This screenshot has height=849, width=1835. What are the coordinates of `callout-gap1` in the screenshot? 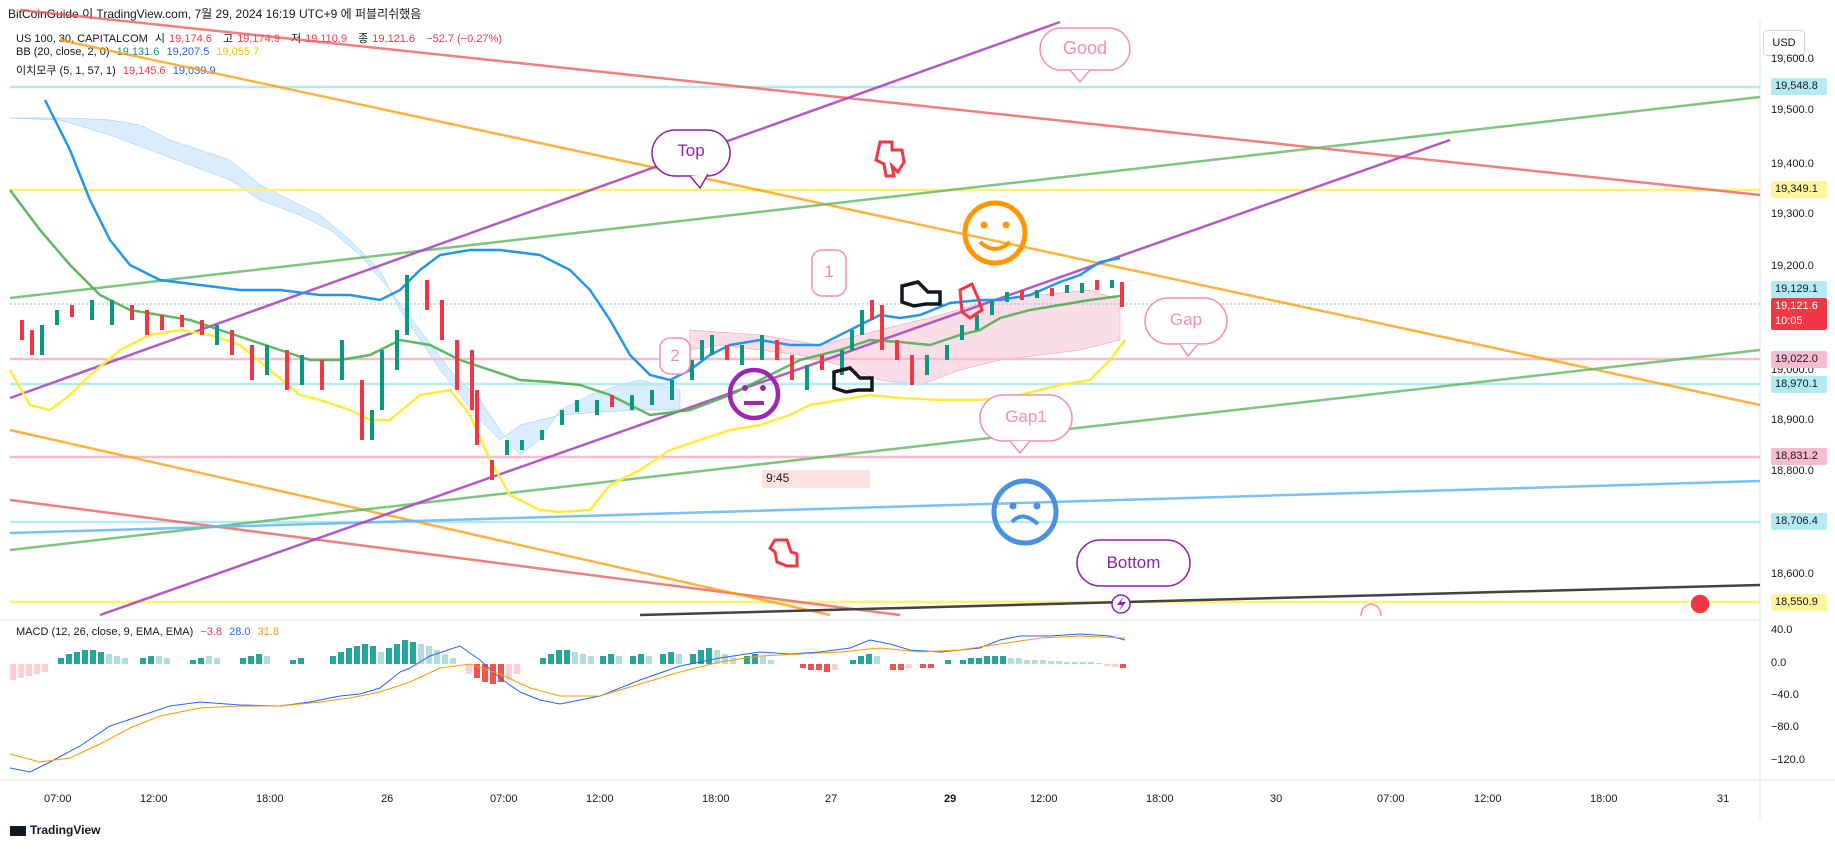 It's located at (1026, 424).